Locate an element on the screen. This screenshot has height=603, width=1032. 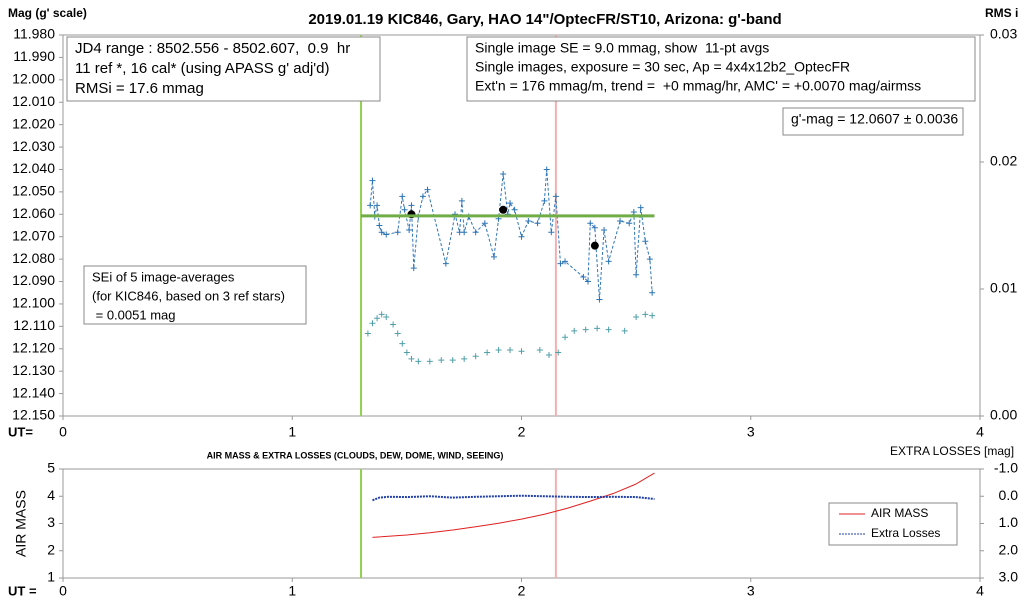
y2-tick-label: 0.0 is located at coordinates (1009, 495).